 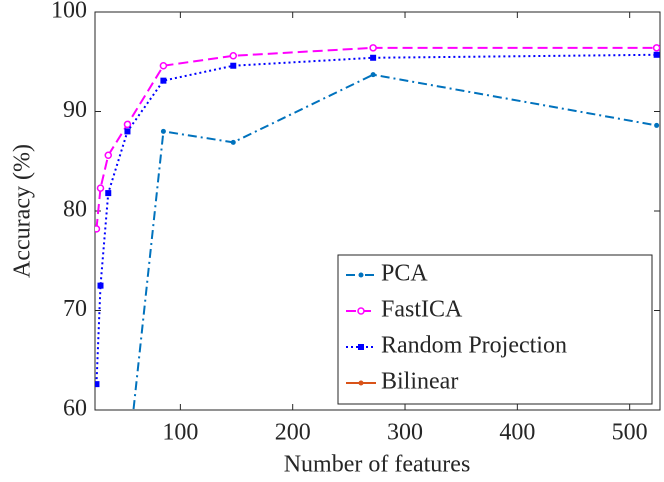 What do you see at coordinates (495, 329) in the screenshot?
I see `legend-box` at bounding box center [495, 329].